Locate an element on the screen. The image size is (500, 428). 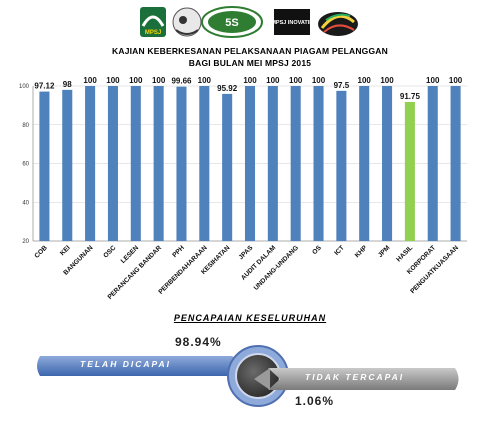
not-achieved-label: TIDAK TERCAPAI is located at coordinates (355, 377).